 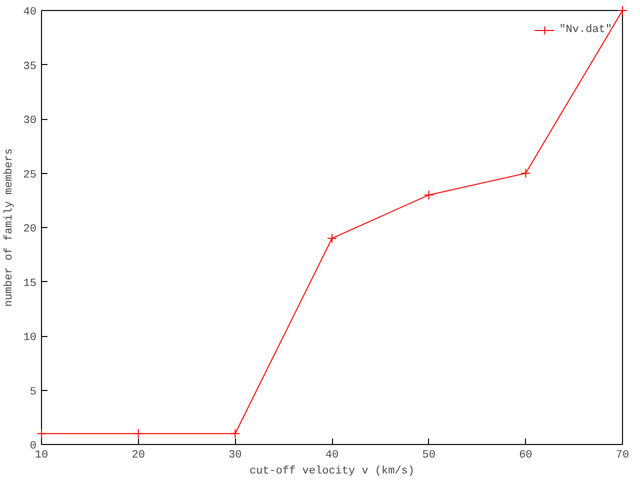 What do you see at coordinates (29, 230) in the screenshot?
I see `y-tick-label: 20` at bounding box center [29, 230].